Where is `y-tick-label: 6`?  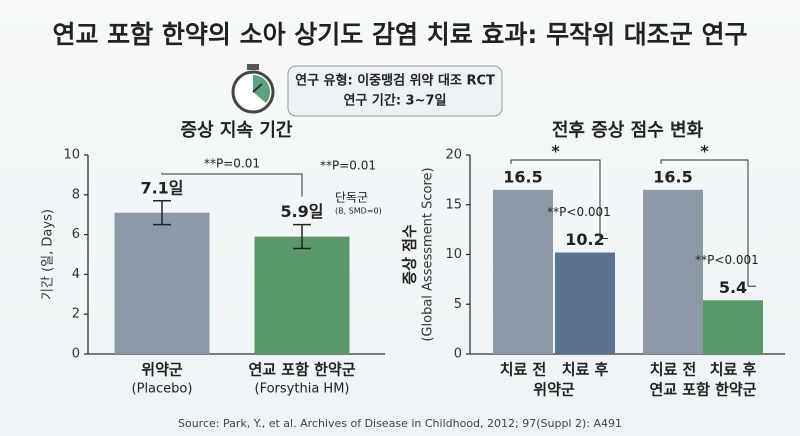
y-tick-label: 6 is located at coordinates (76, 234).